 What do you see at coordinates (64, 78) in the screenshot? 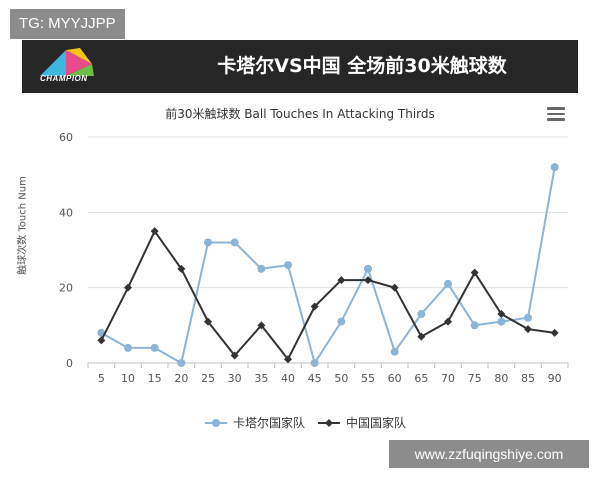
I see `logo-text: CHAMPION` at bounding box center [64, 78].